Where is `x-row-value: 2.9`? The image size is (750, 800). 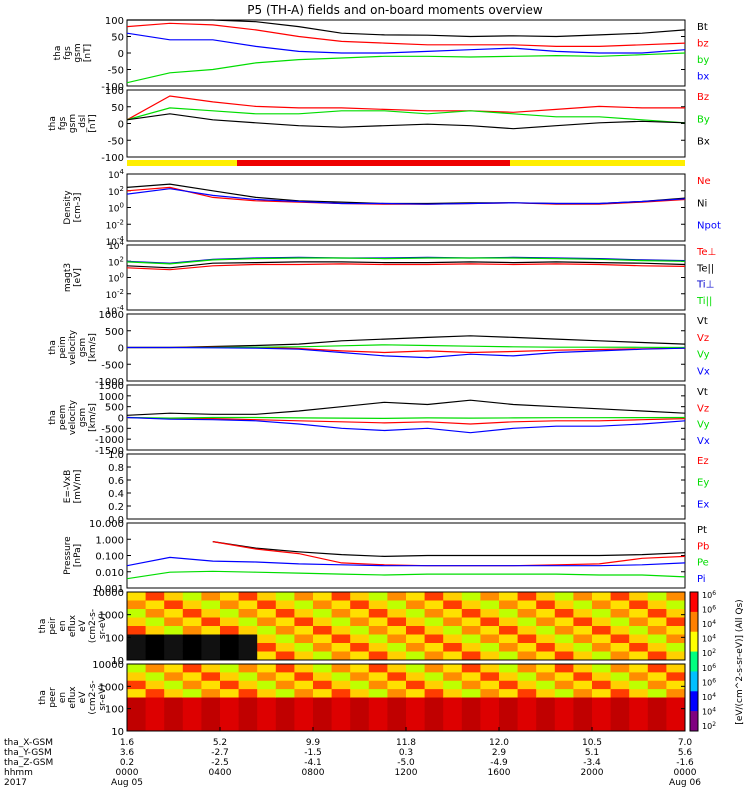
x-row-value: 2.9 is located at coordinates (499, 753).